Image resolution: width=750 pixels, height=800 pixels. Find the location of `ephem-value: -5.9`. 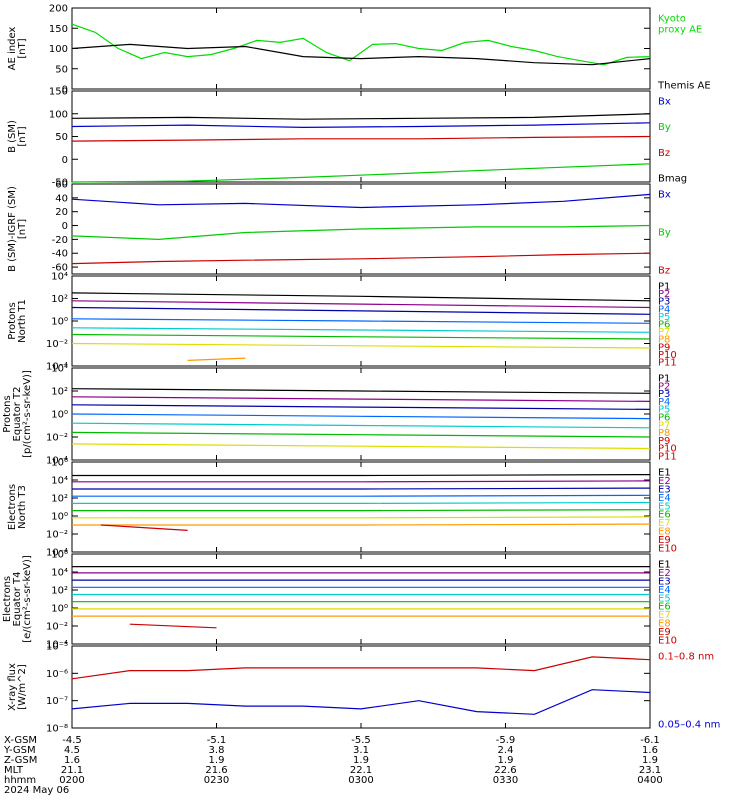

ephem-value: -5.9 is located at coordinates (506, 740).